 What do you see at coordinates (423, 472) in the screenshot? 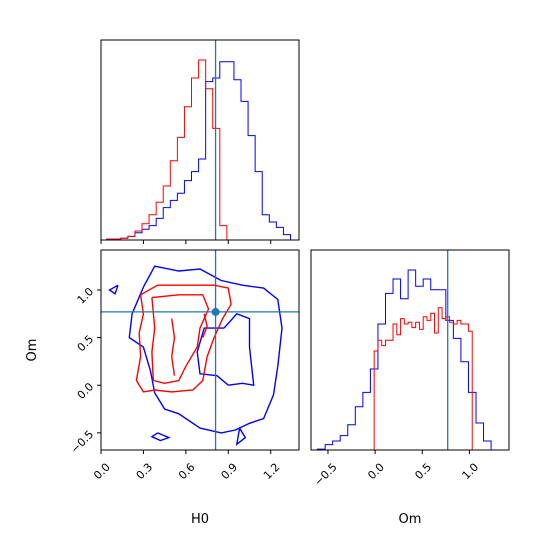
I see `x-tick-label: 0.5` at bounding box center [423, 472].